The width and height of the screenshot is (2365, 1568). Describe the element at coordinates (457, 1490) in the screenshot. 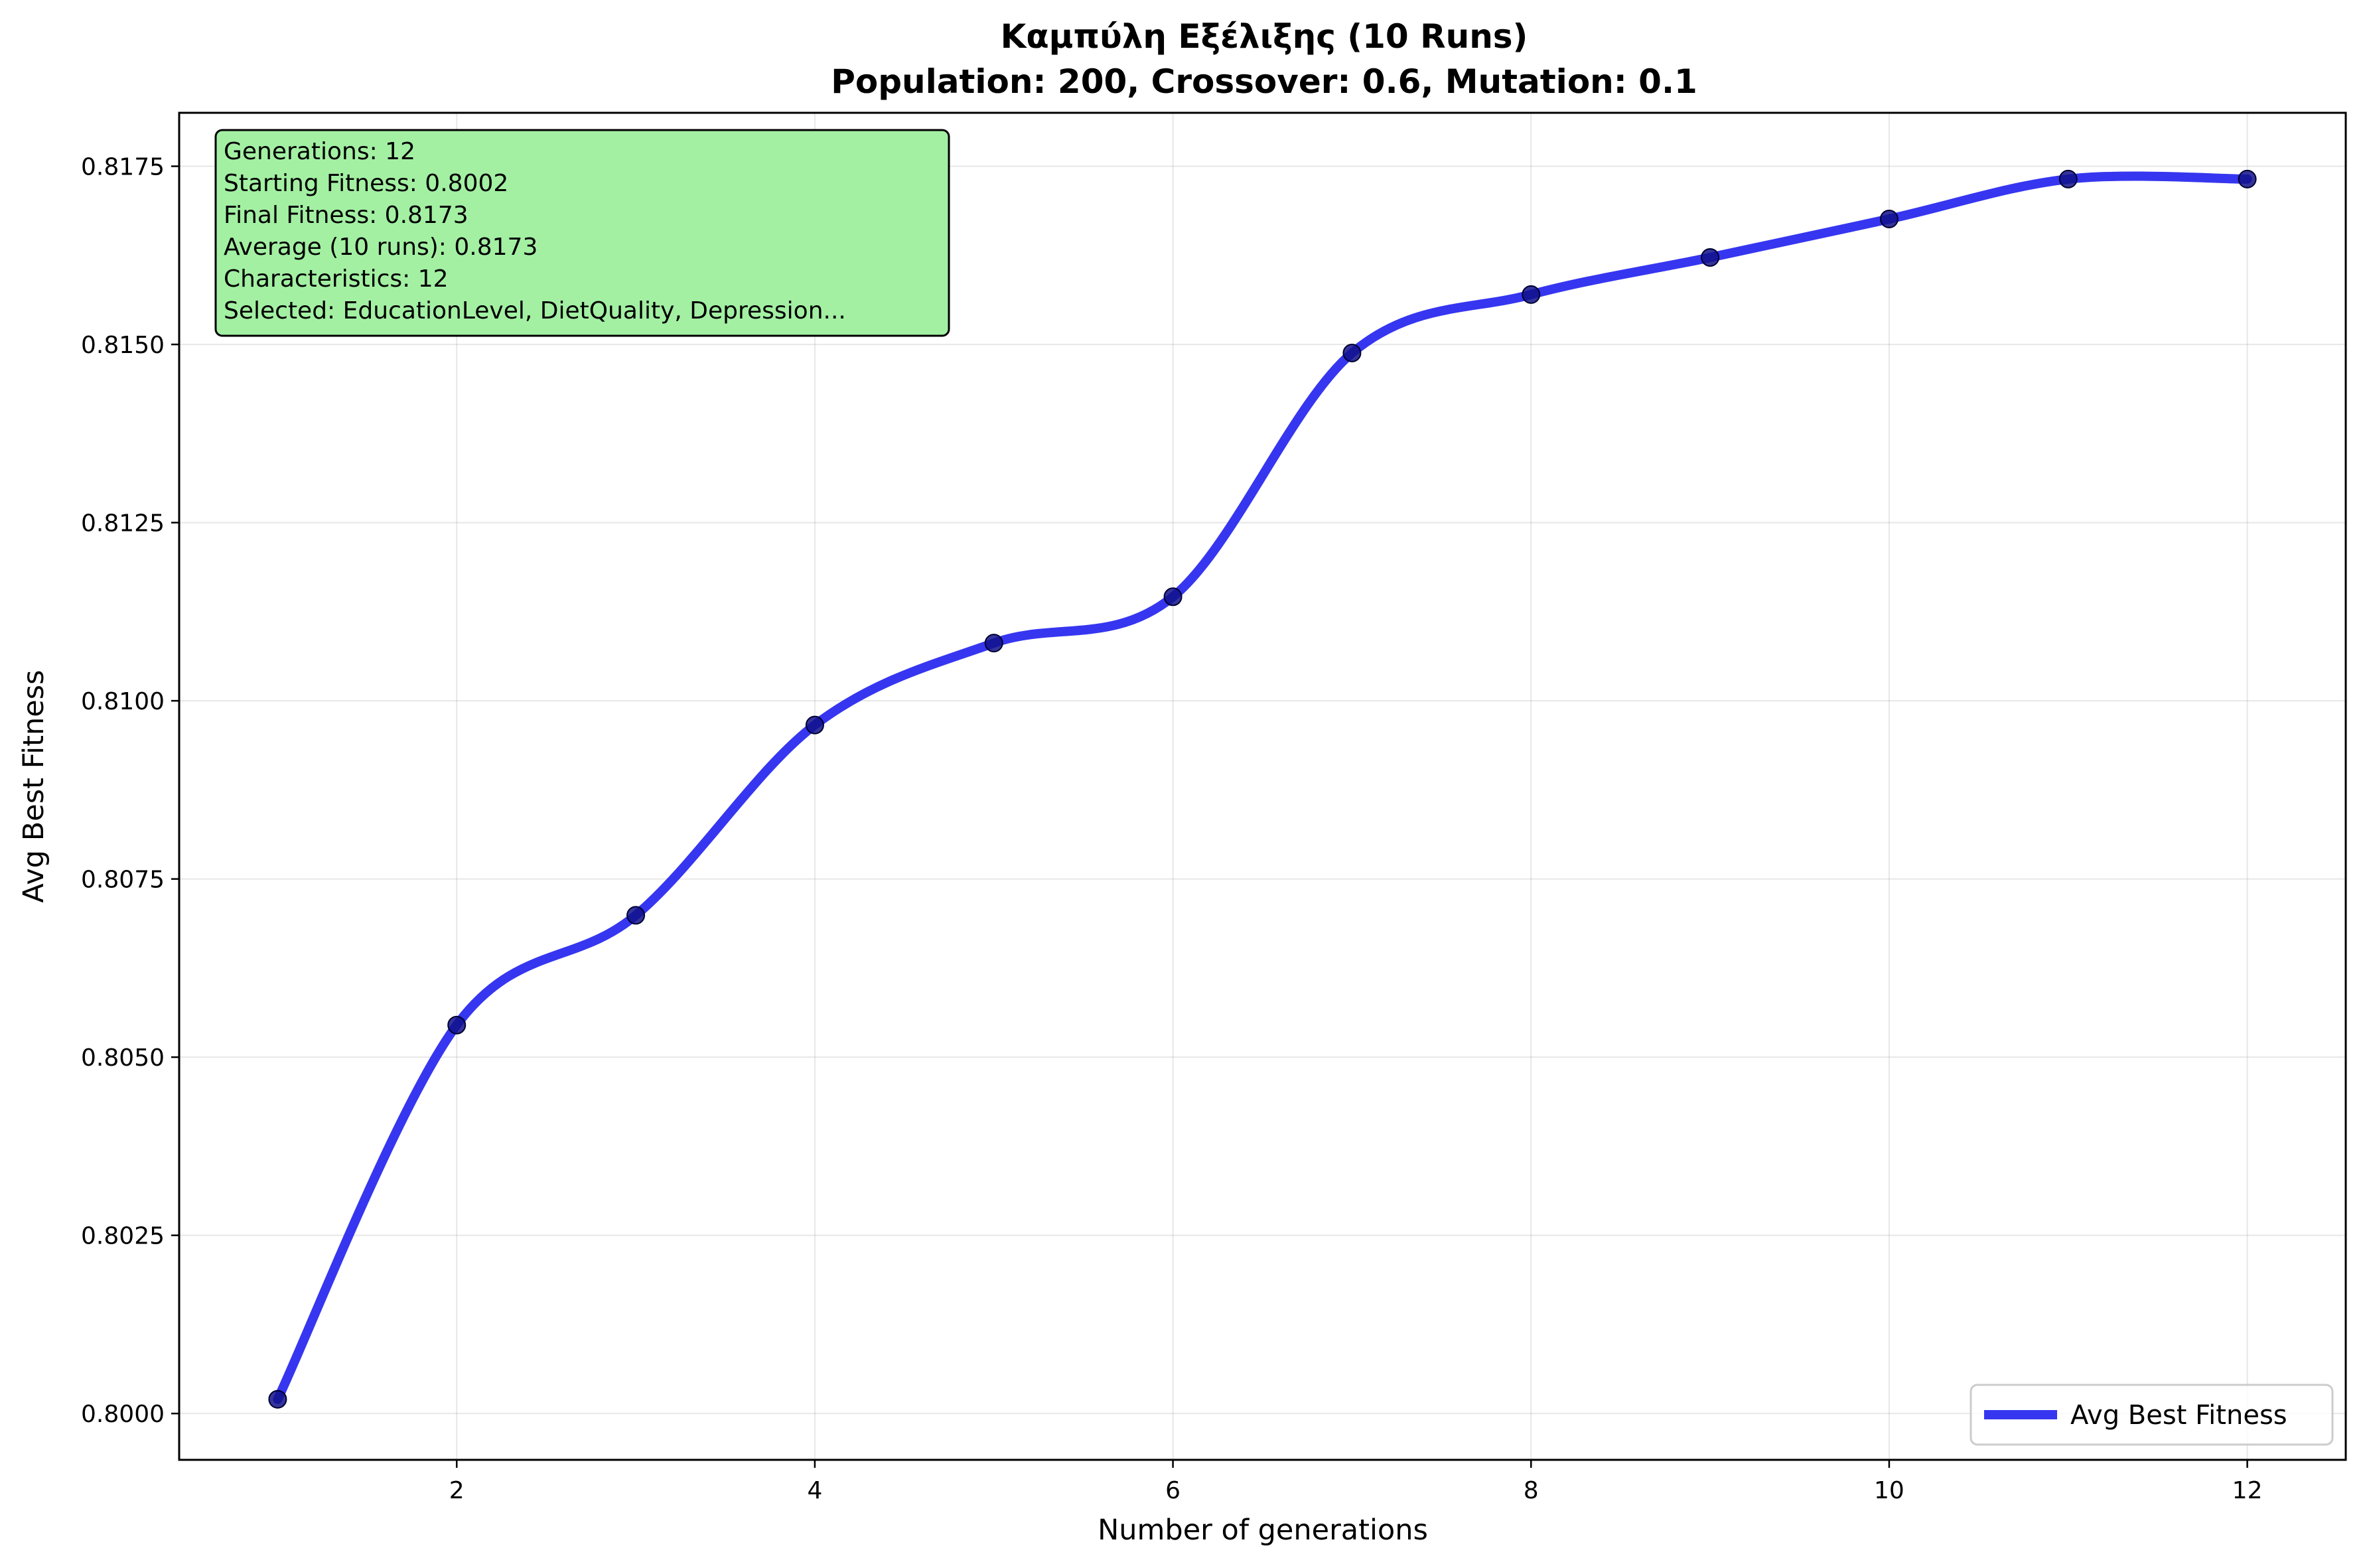

I see `x-tick-label: 2` at that location.